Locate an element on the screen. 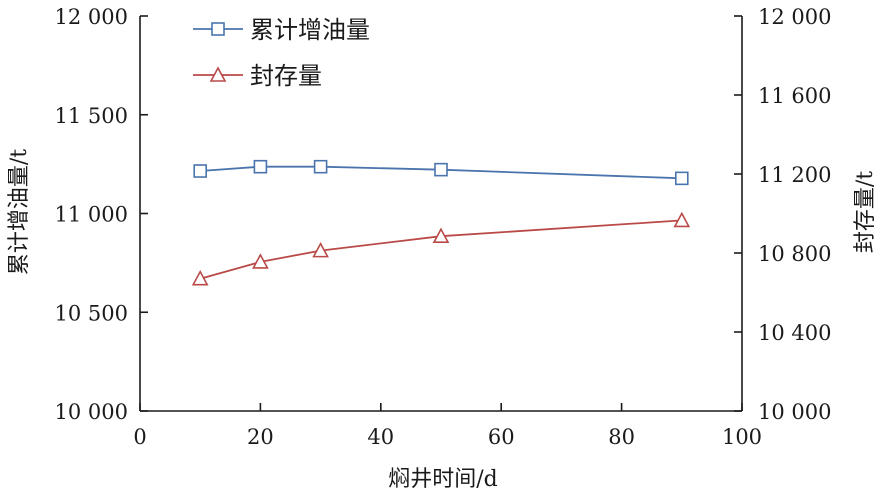 The width and height of the screenshot is (886, 495). series-layer is located at coordinates (441, 222).